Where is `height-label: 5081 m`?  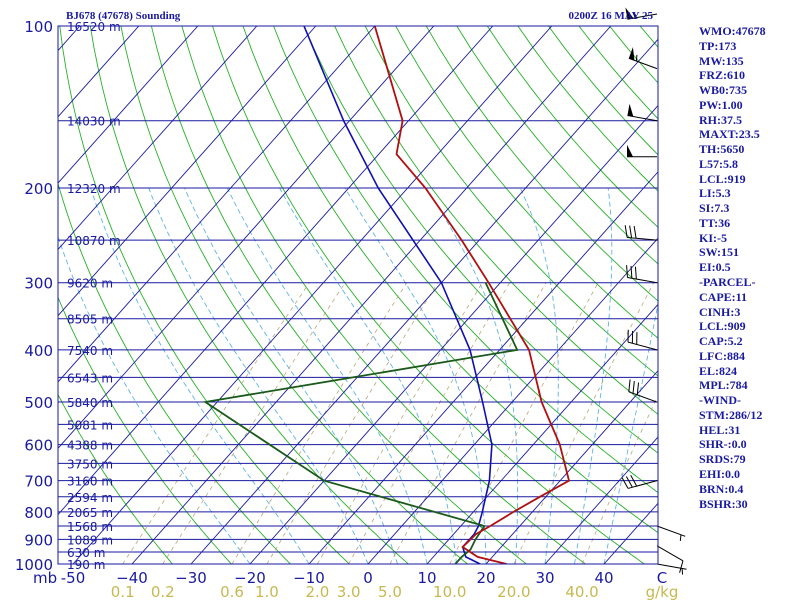 height-label: 5081 m is located at coordinates (90, 425).